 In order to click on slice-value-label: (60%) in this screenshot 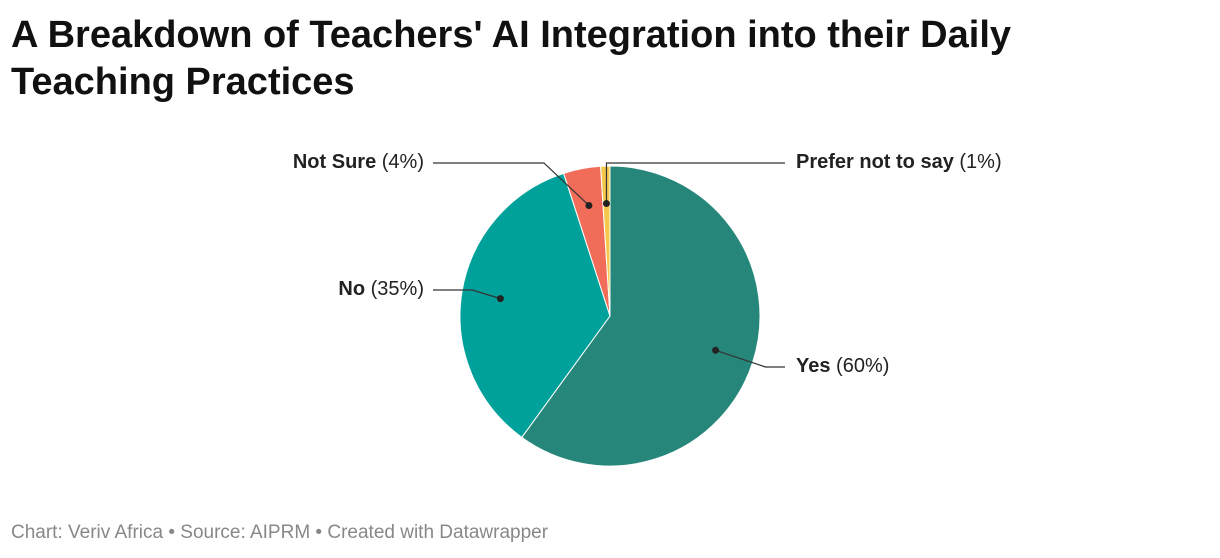, I will do `click(862, 366)`.